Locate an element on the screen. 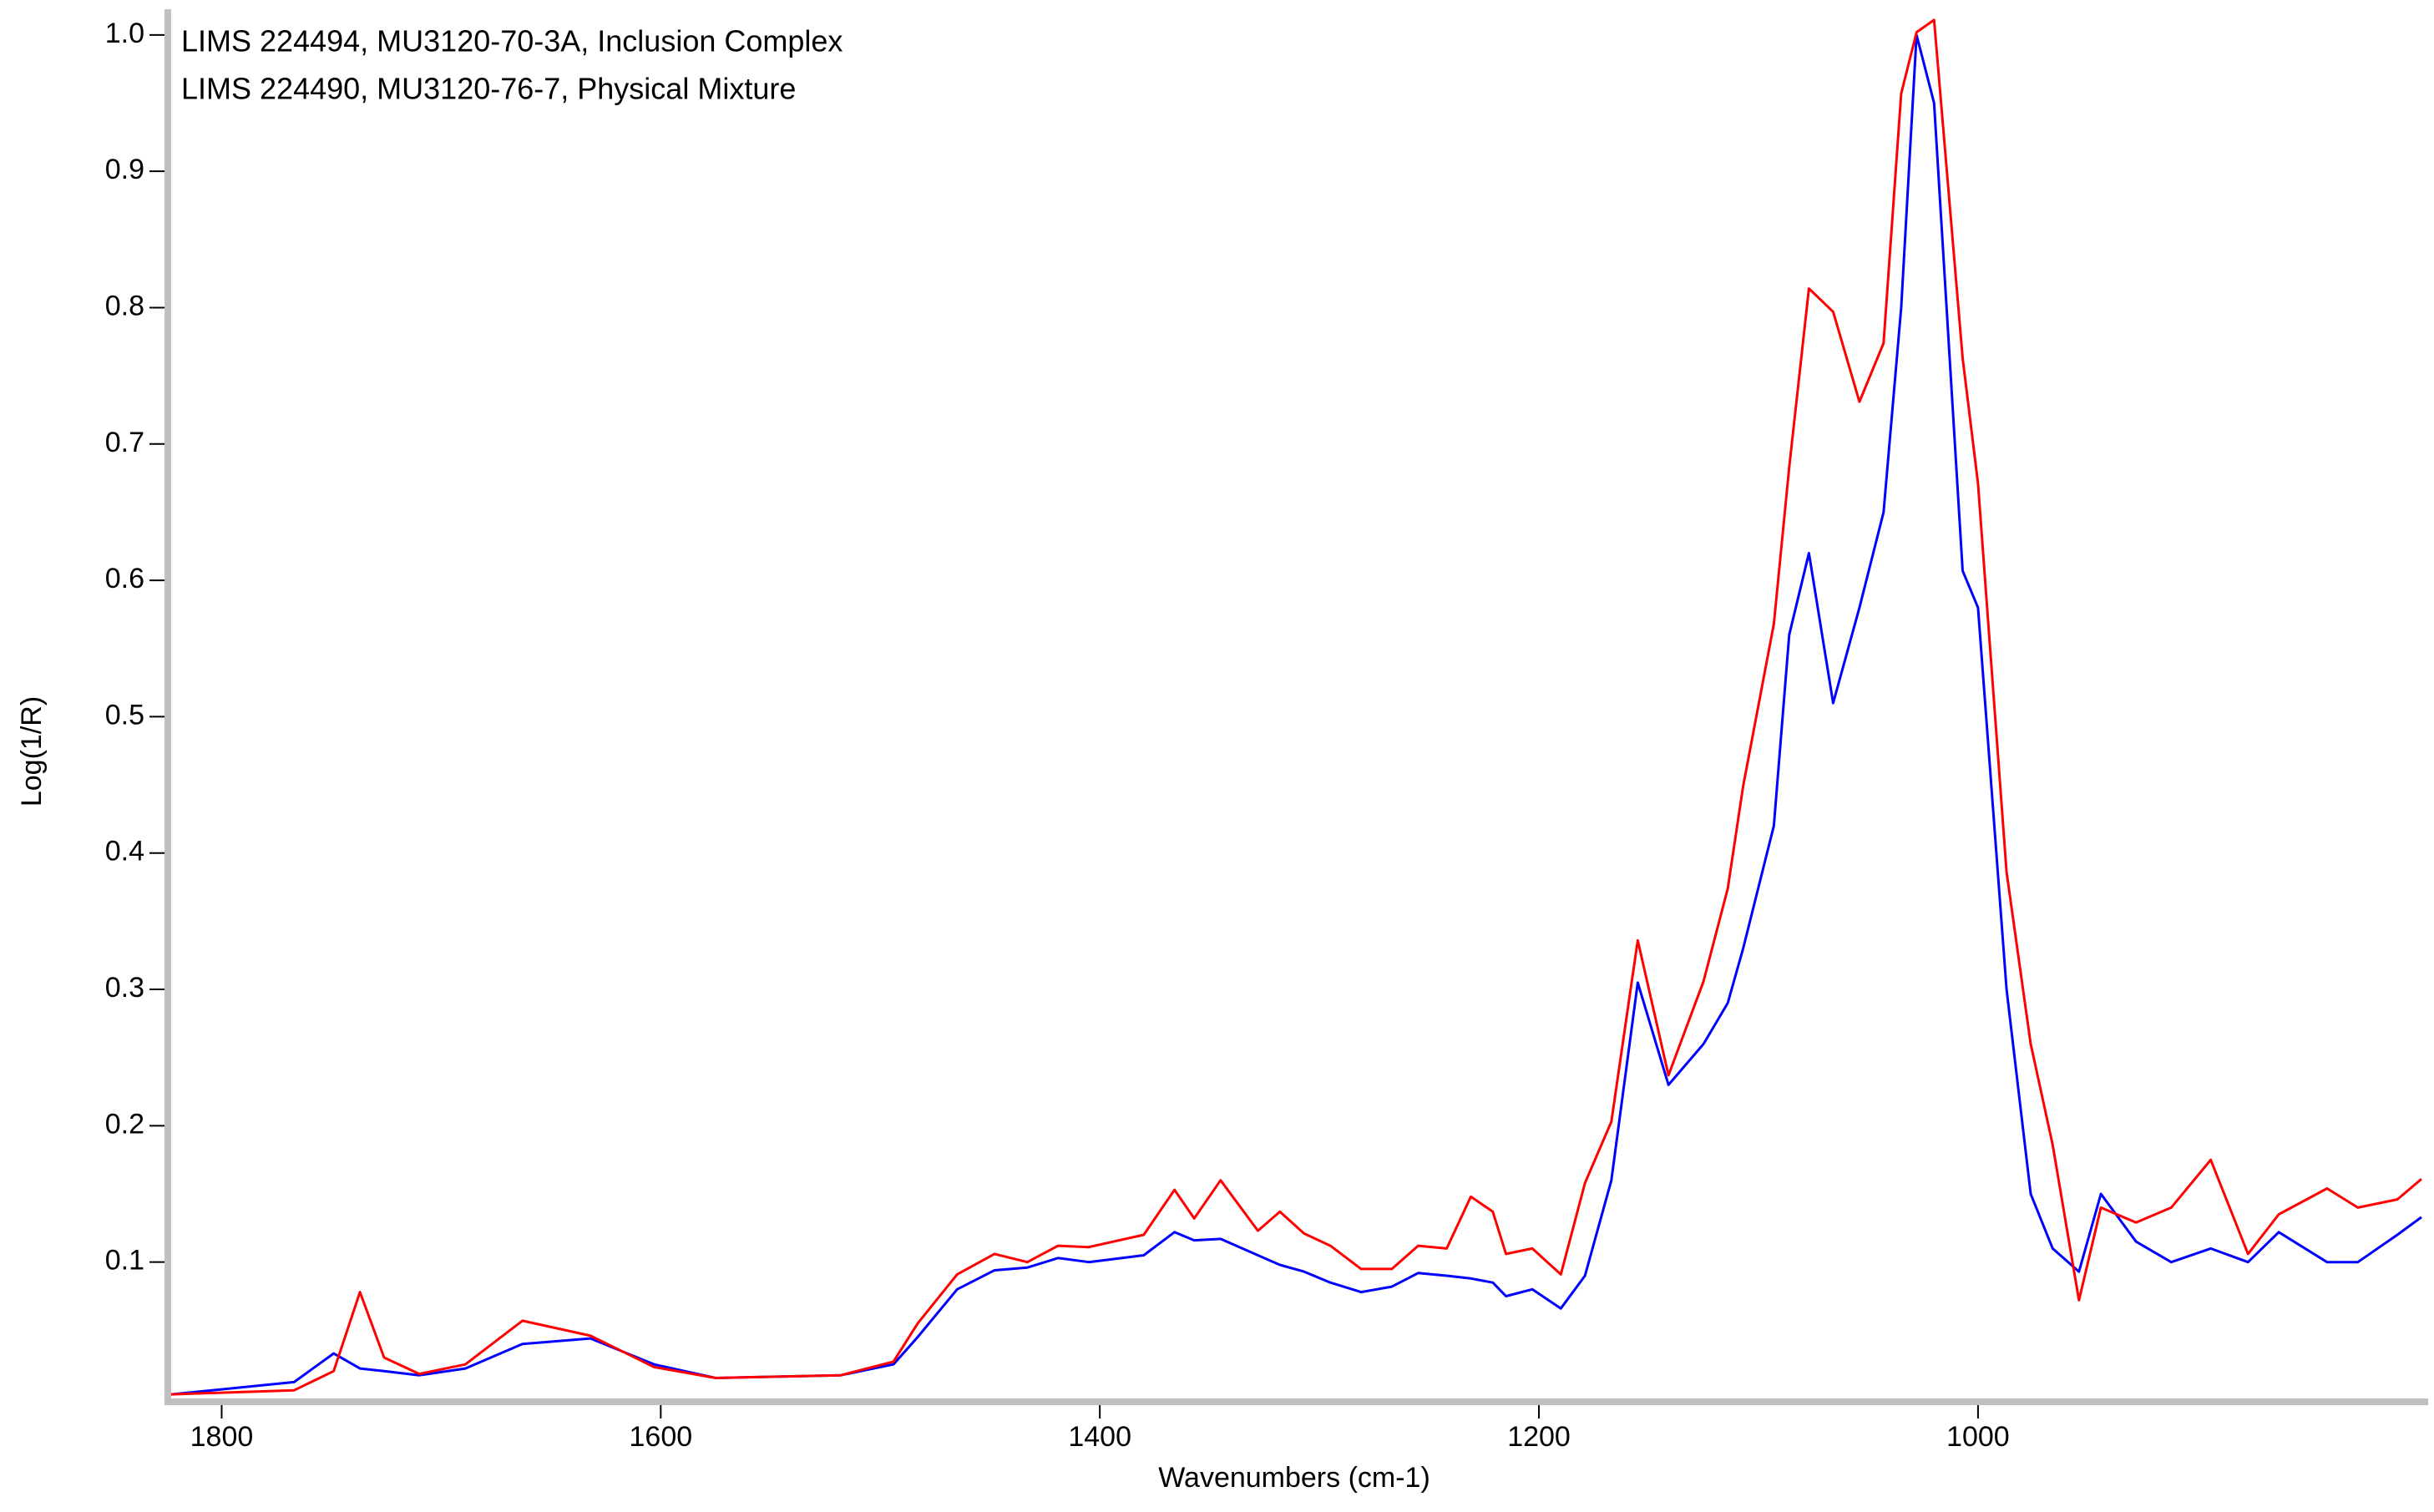 The height and width of the screenshot is (1512, 2434). y-tick-label: 0.6 is located at coordinates (125, 578).